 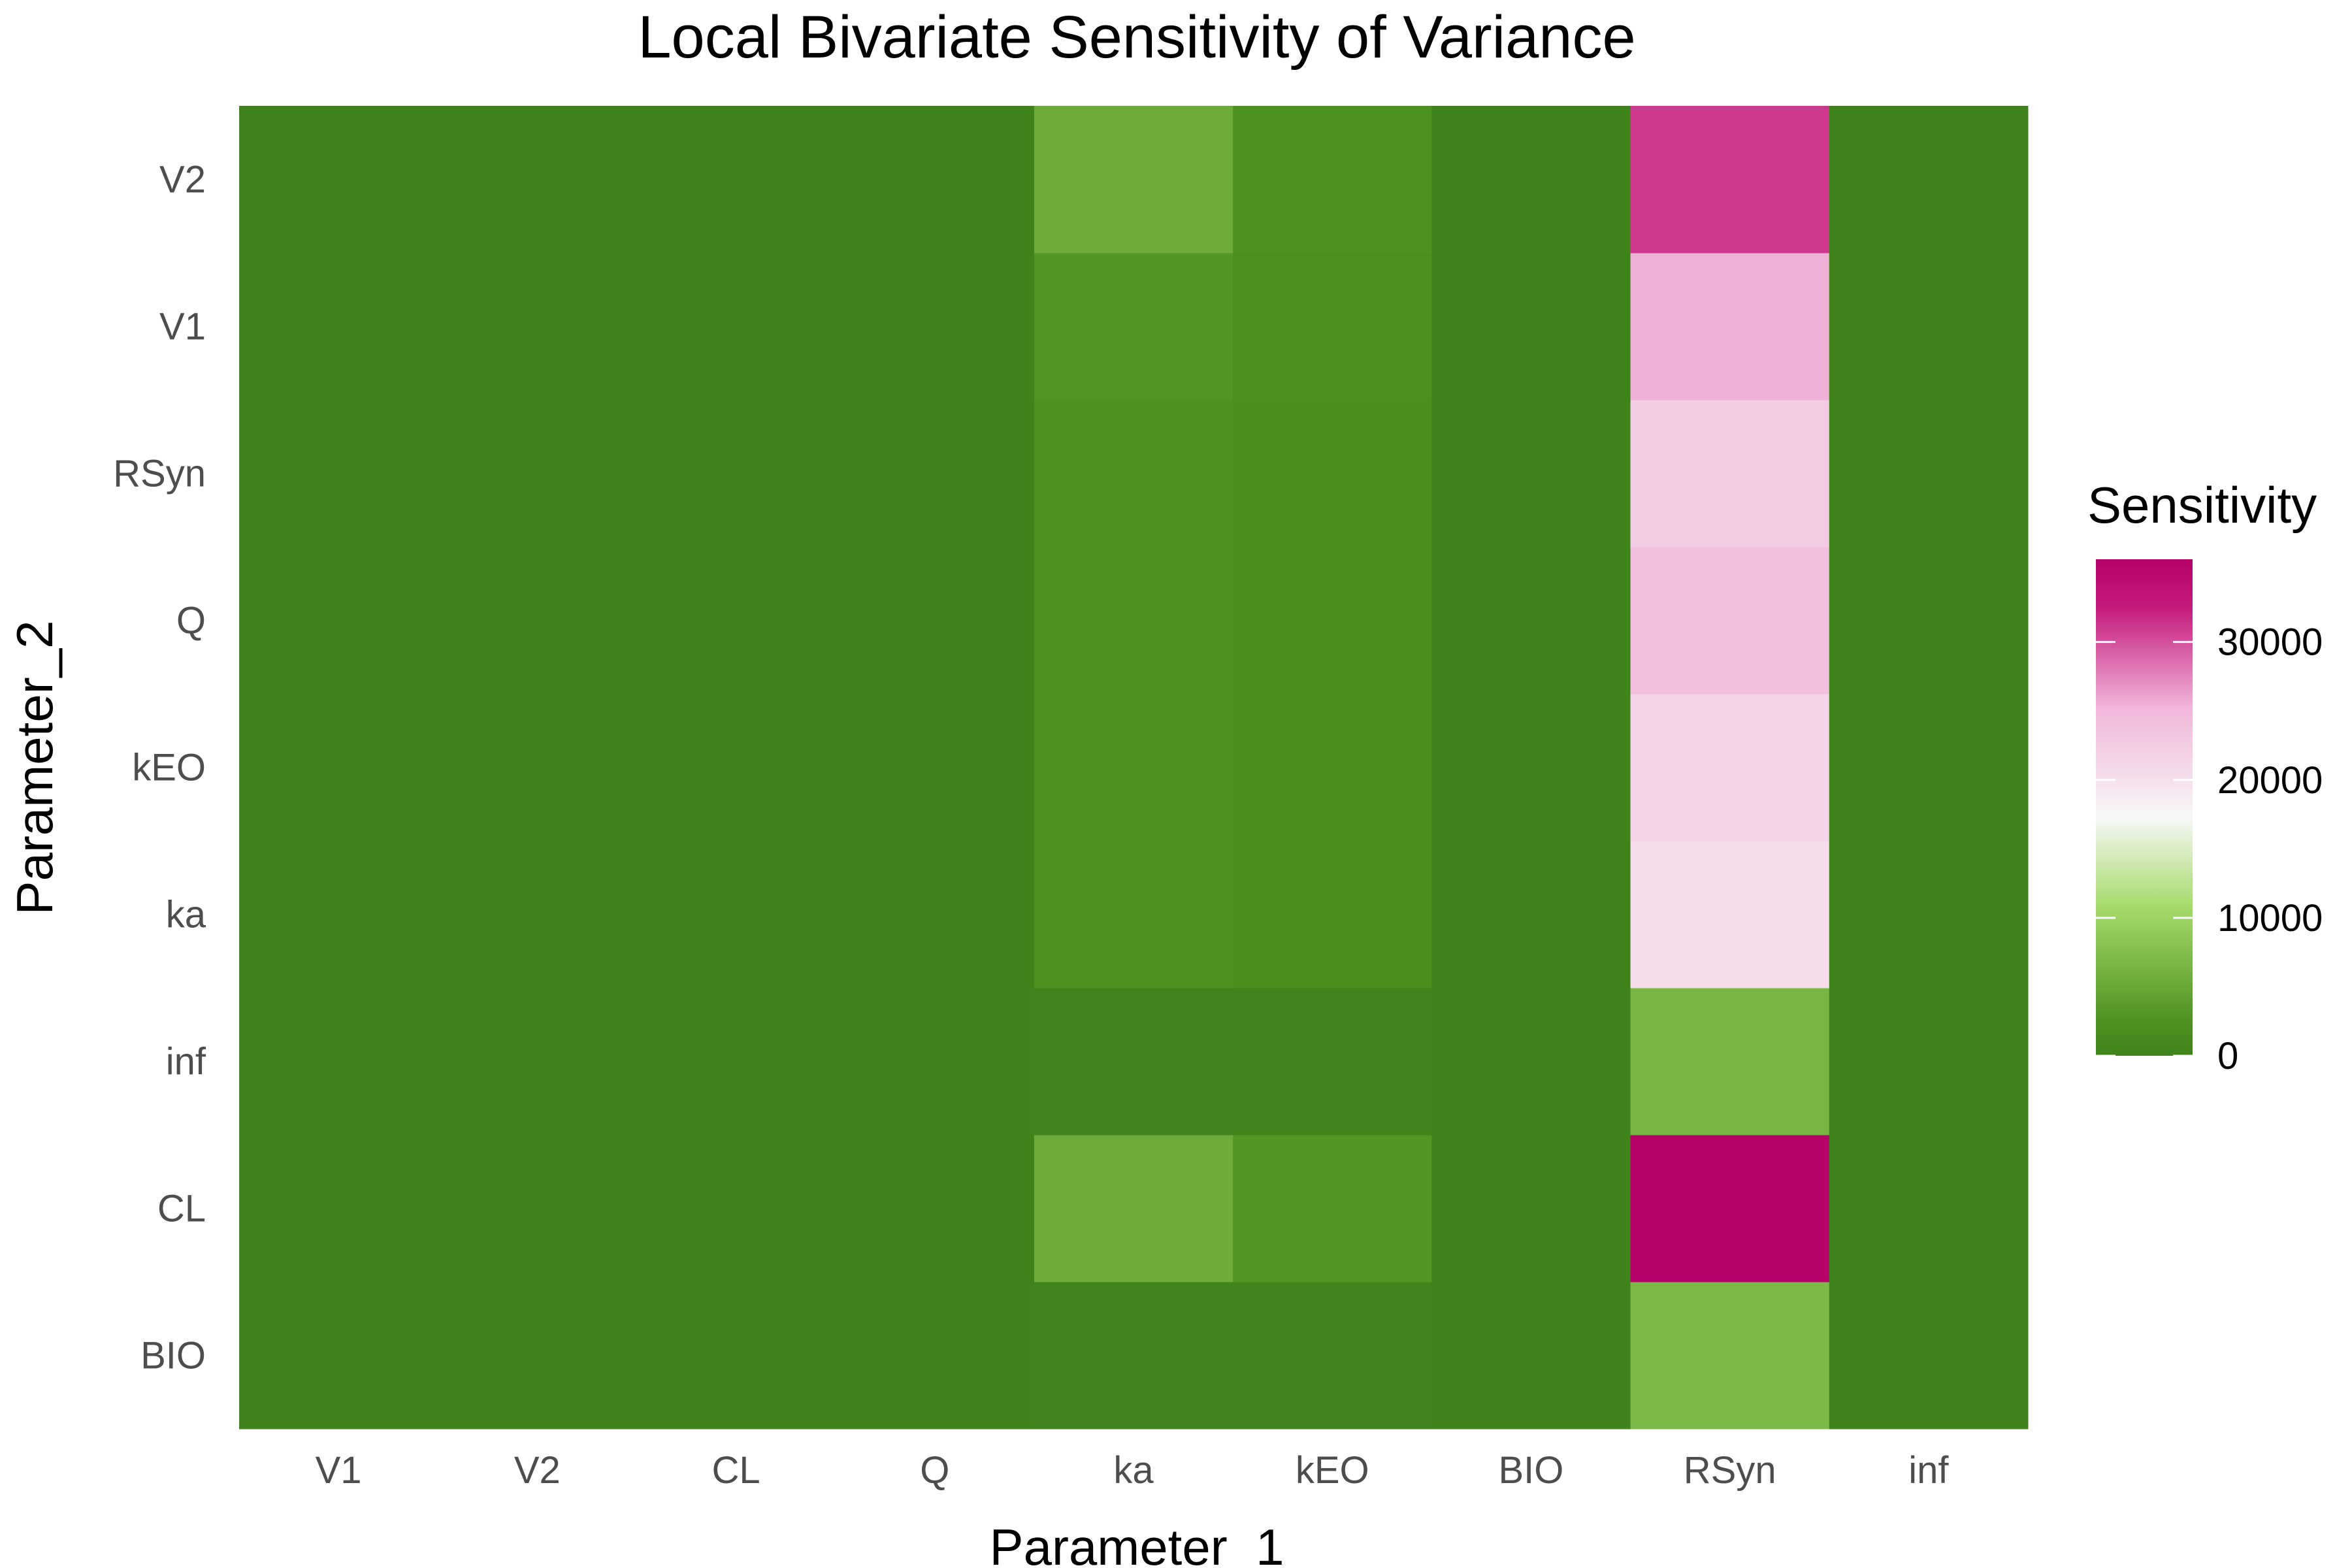 I want to click on heatmap-cell-V1-BIO, so click(x=338, y=1355).